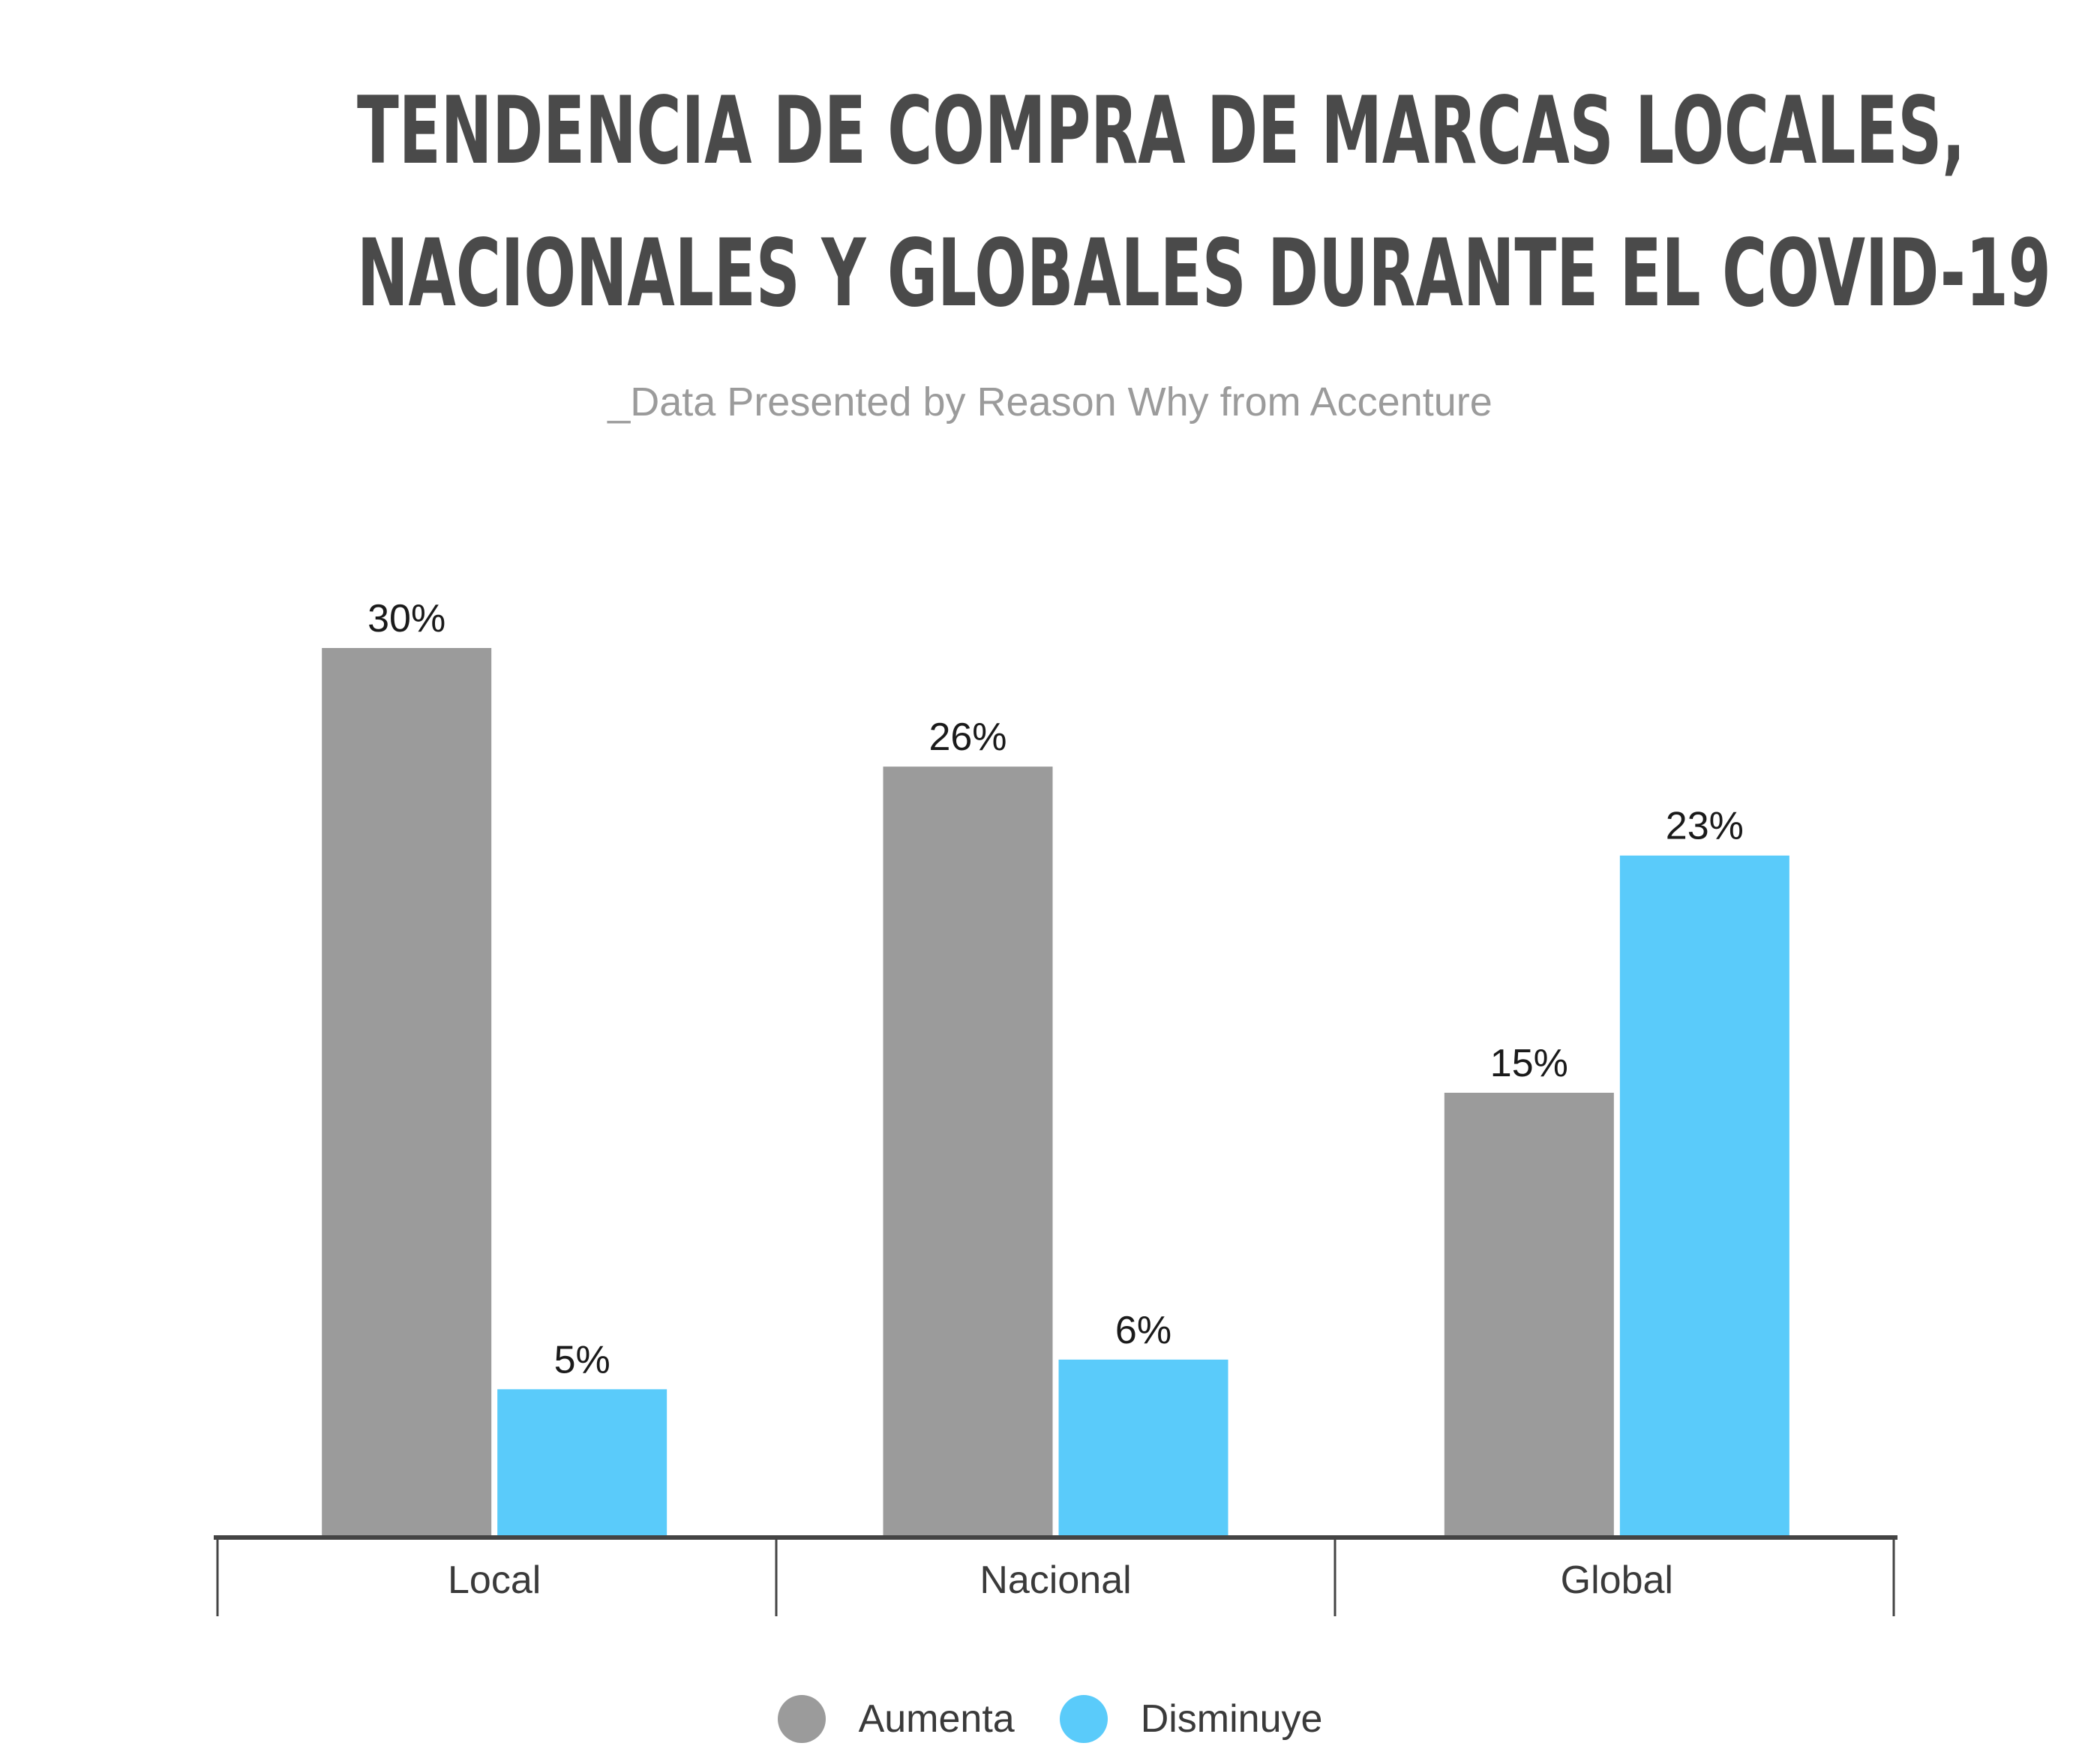 Image resolution: width=2100 pixels, height=1755 pixels. I want to click on x-tick-label-global: Global, so click(1617, 1580).